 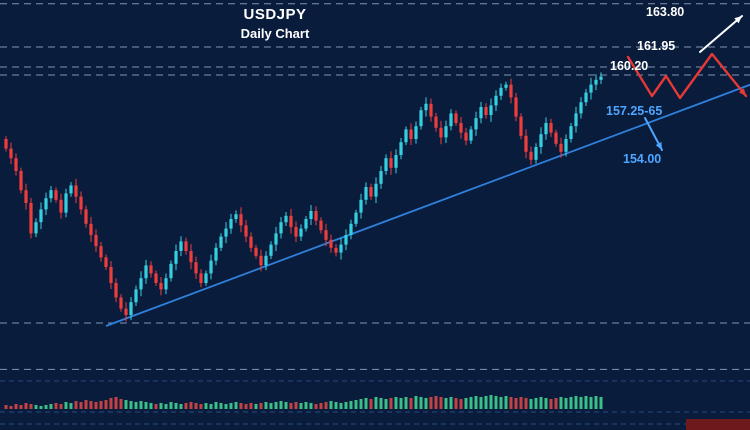 I want to click on price-label-target: 163.80, so click(x=665, y=12).